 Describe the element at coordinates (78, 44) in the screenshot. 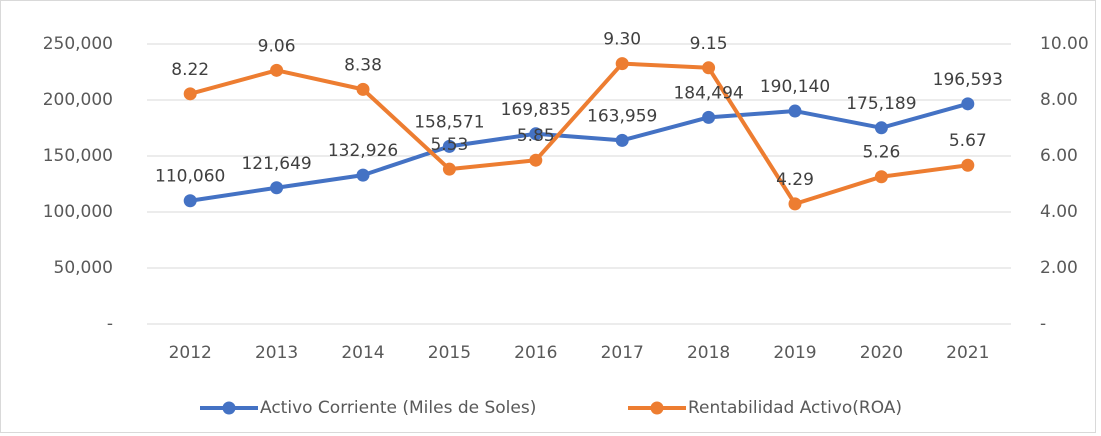

I see `y-tick-label: 250,000` at that location.